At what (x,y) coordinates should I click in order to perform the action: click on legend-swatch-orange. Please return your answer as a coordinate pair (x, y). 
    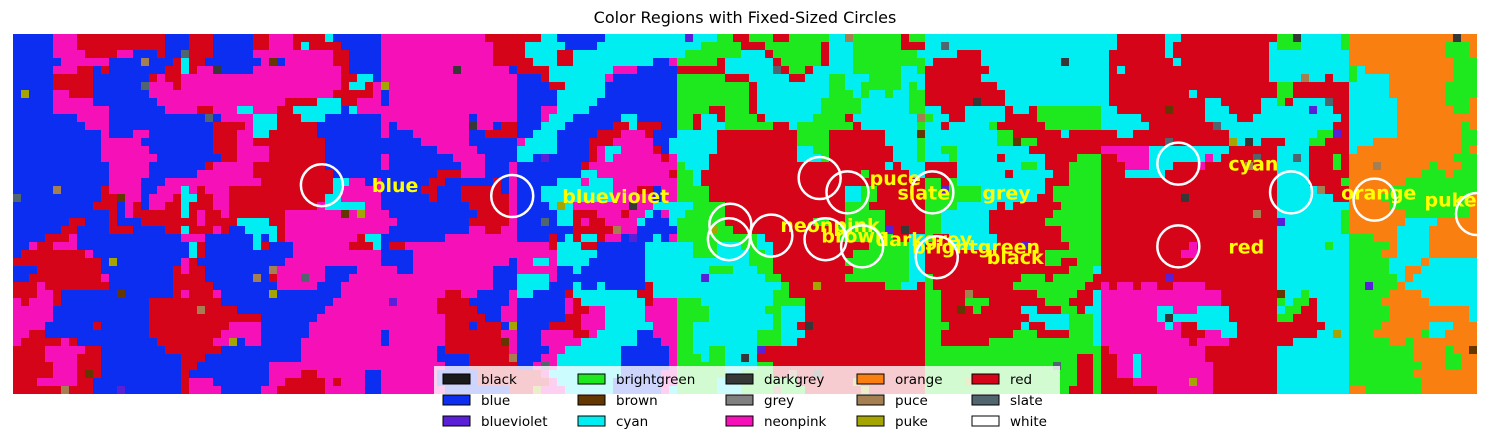
    Looking at the image, I should click on (870, 379).